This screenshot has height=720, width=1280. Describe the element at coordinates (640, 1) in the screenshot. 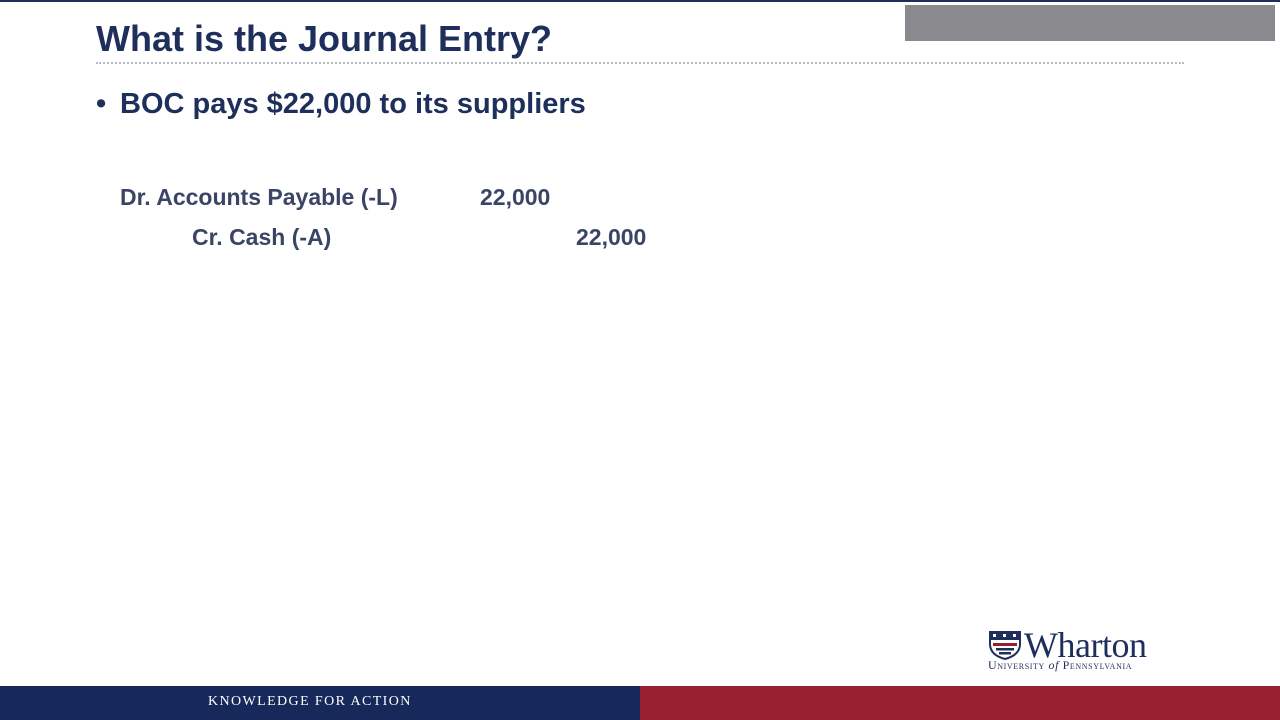

I see `top-rule` at that location.